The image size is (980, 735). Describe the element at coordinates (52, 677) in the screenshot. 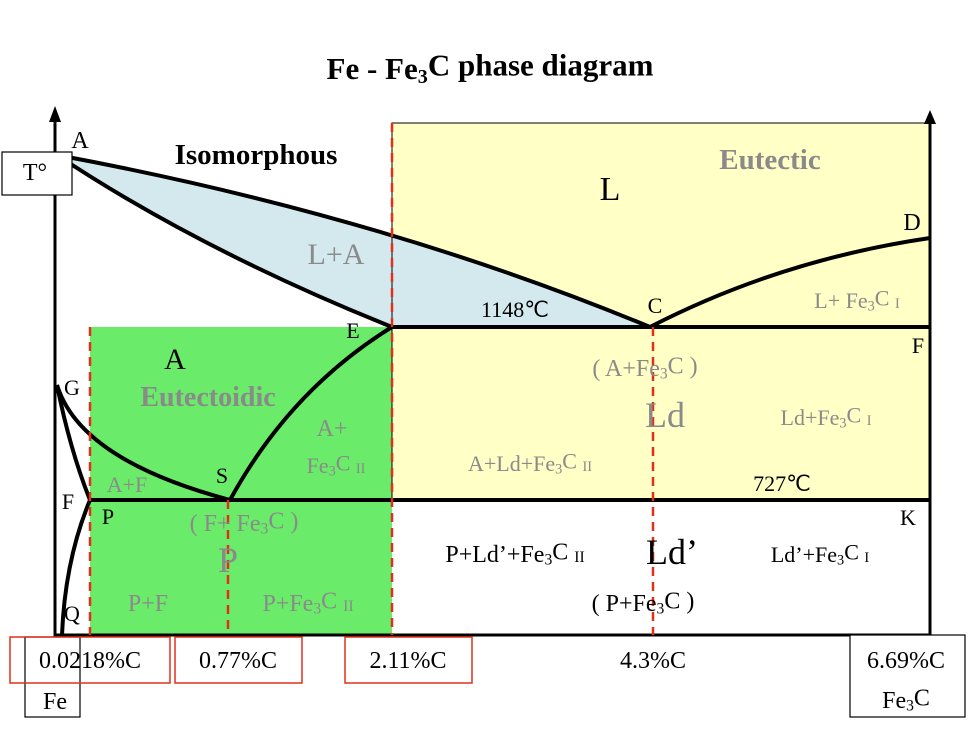

I see `iron-box` at that location.